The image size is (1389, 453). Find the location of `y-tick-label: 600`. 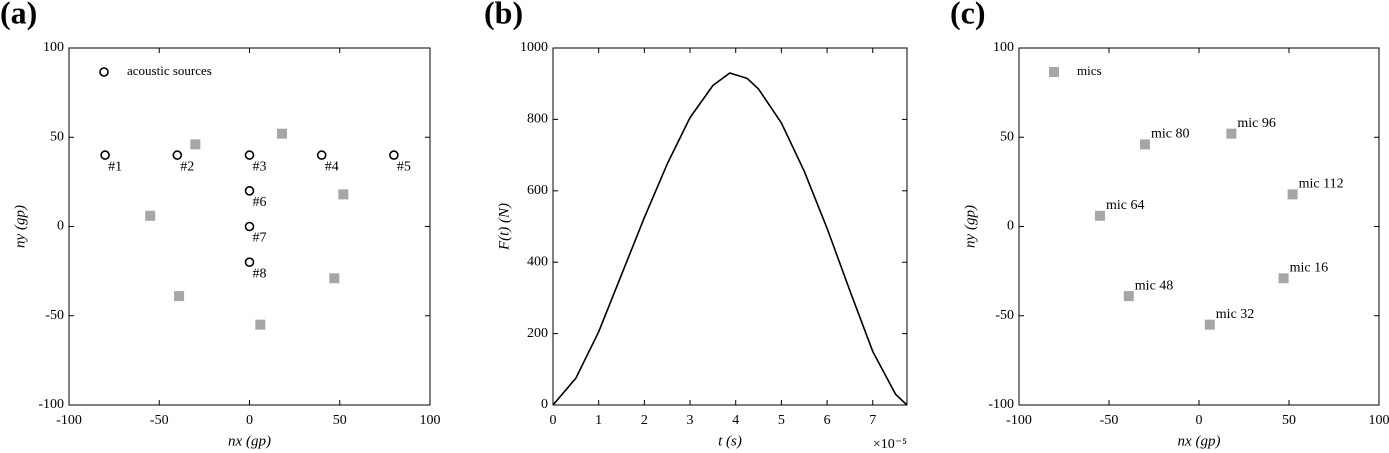

y-tick-label: 600 is located at coordinates (537, 190).